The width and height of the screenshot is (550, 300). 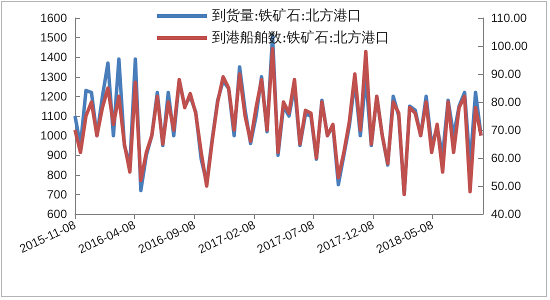 I want to click on y2-tick-label: 60.00, so click(x=506, y=158).